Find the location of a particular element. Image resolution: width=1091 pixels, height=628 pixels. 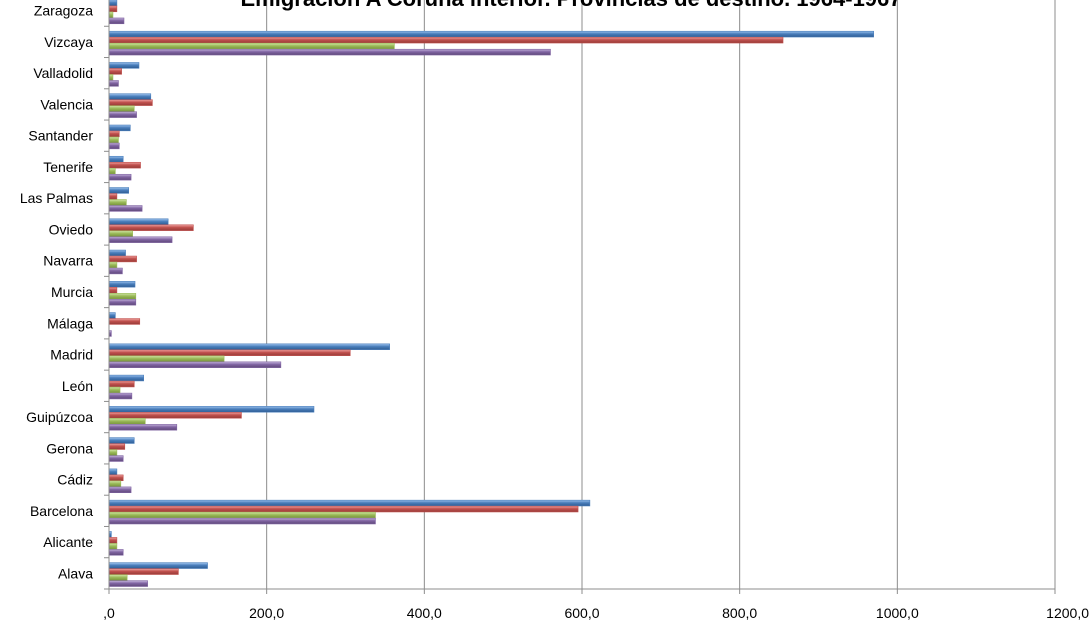

x-tick-labels: ,0 200,0 400,0 600,0 800,0 1000,0 1200,0 is located at coordinates (596, 613).